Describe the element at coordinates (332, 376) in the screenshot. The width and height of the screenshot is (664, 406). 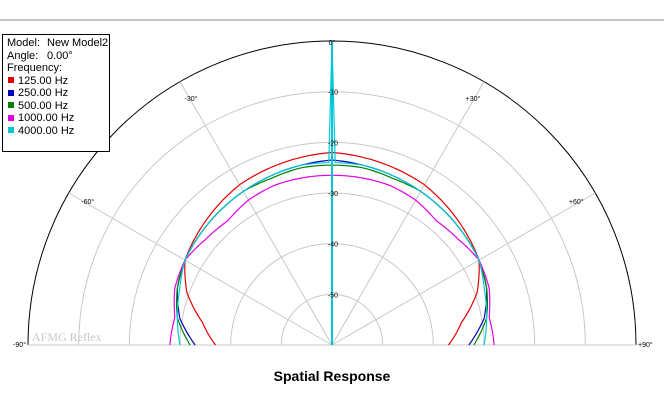
I see `chart-title: Spatial Response` at that location.